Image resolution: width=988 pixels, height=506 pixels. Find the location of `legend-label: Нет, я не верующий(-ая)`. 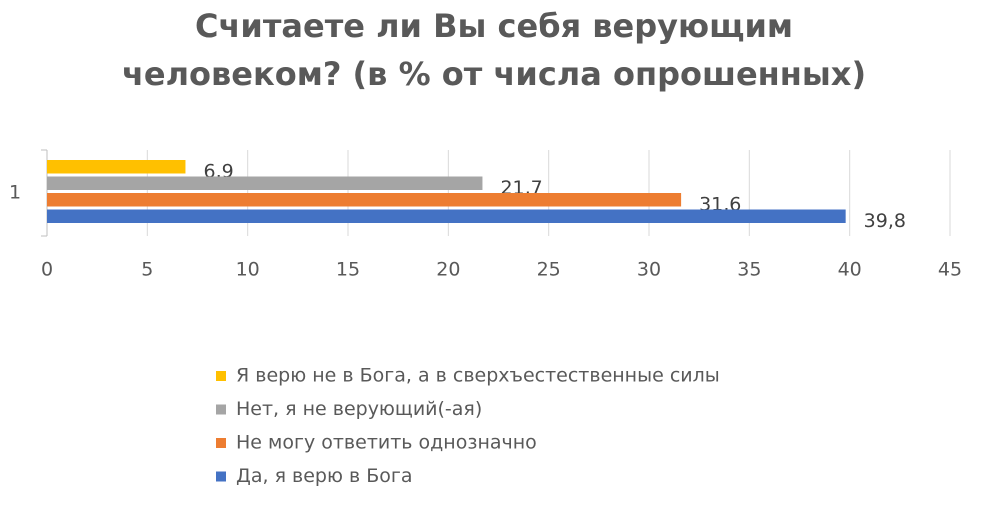

legend-label: Нет, я не верующий(-ая) is located at coordinates (359, 409).